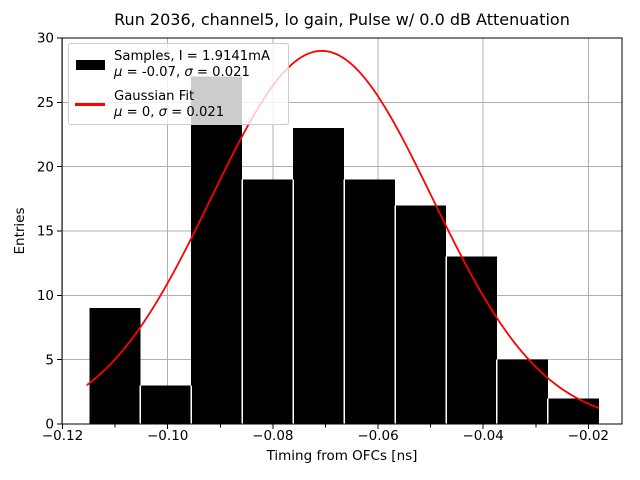 The width and height of the screenshot is (640, 480). I want to click on legend-entry-gaussian: Gaussian Fit μ = 0, σ = 0.021, so click(178, 104).